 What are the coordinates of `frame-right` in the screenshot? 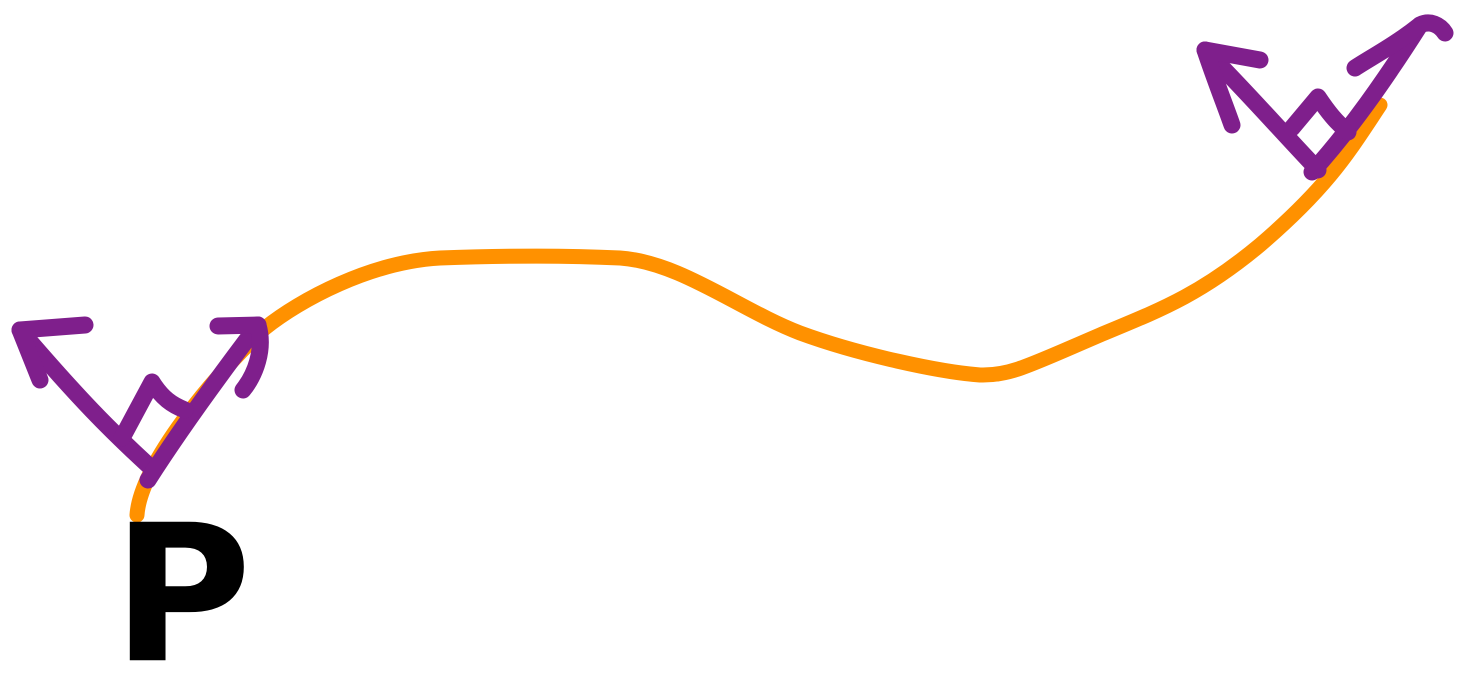 It's located at (1325, 97).